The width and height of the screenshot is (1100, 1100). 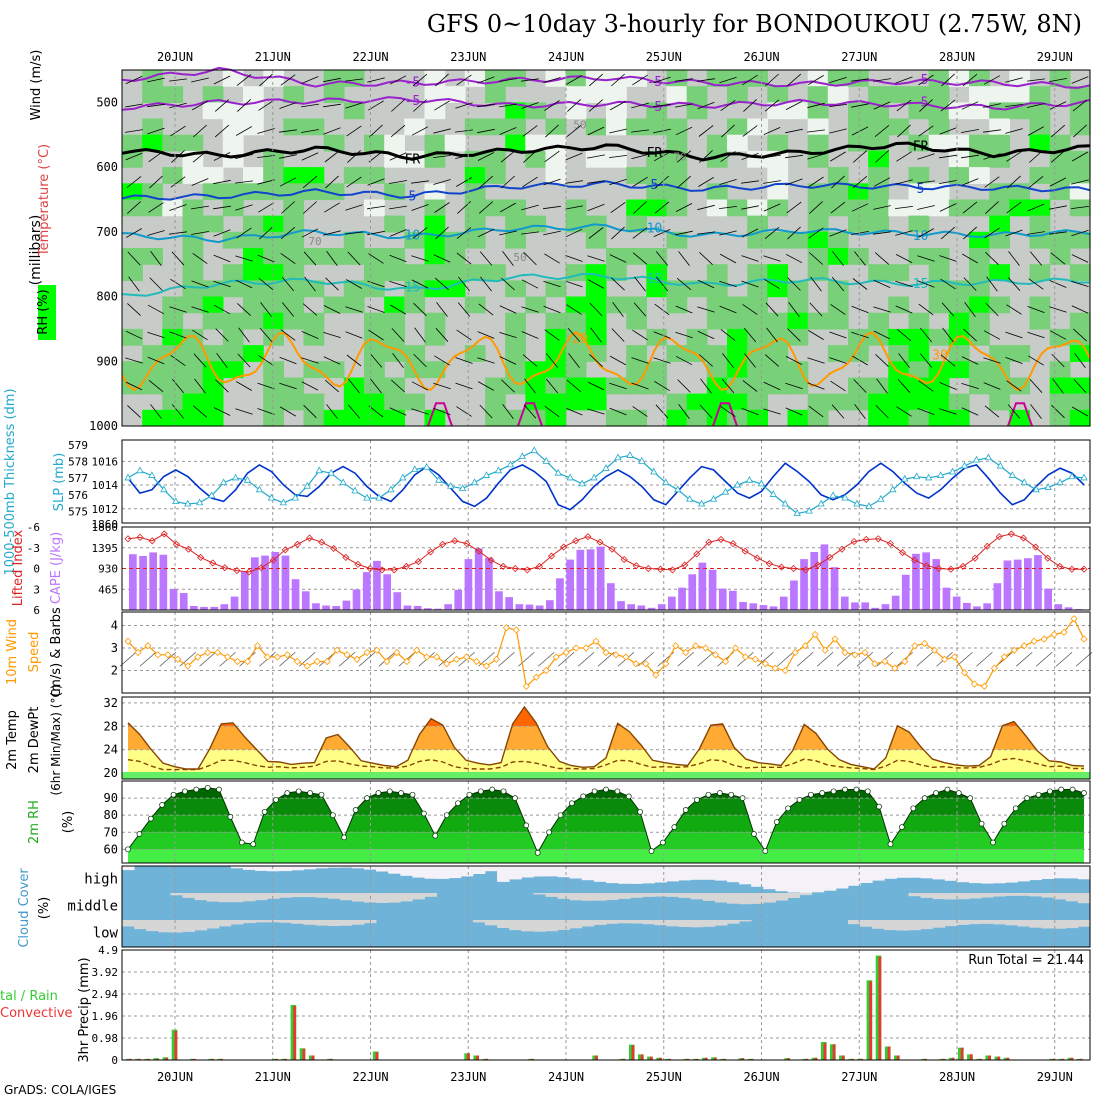 I want to click on pressure-tick: 900, so click(x=107, y=361).